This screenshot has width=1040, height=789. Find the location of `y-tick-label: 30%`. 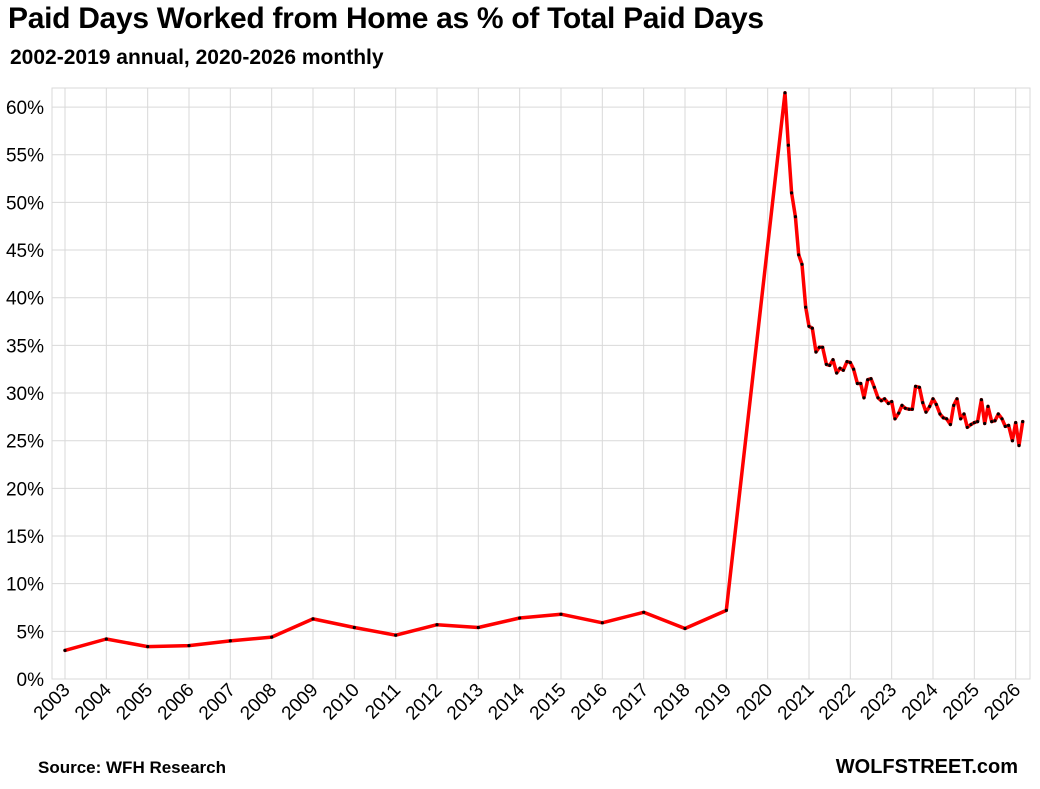

y-tick-label: 30% is located at coordinates (25, 394).